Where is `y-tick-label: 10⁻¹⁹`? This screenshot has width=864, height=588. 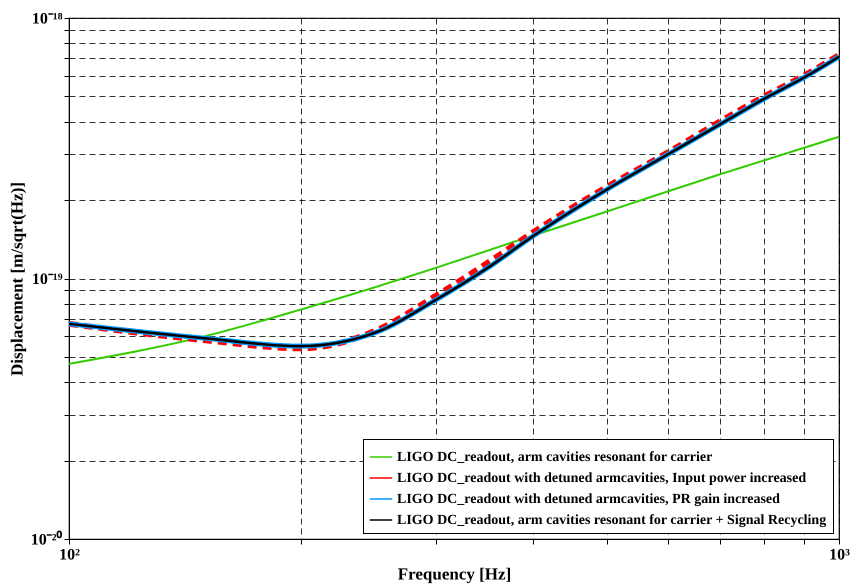 y-tick-label: 10⁻¹⁹ is located at coordinates (47, 279).